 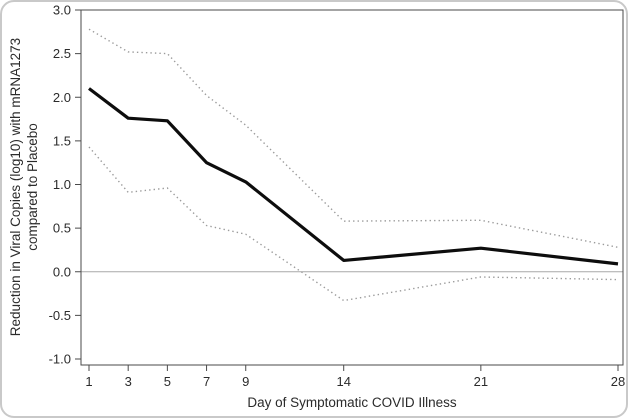 What do you see at coordinates (167, 381) in the screenshot?
I see `x-tick-label: 5` at bounding box center [167, 381].